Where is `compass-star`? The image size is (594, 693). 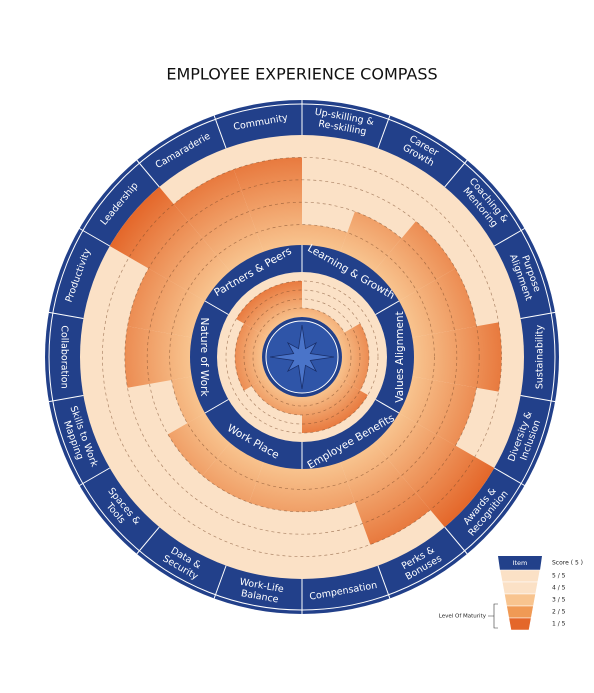
compass-star is located at coordinates (302, 357).